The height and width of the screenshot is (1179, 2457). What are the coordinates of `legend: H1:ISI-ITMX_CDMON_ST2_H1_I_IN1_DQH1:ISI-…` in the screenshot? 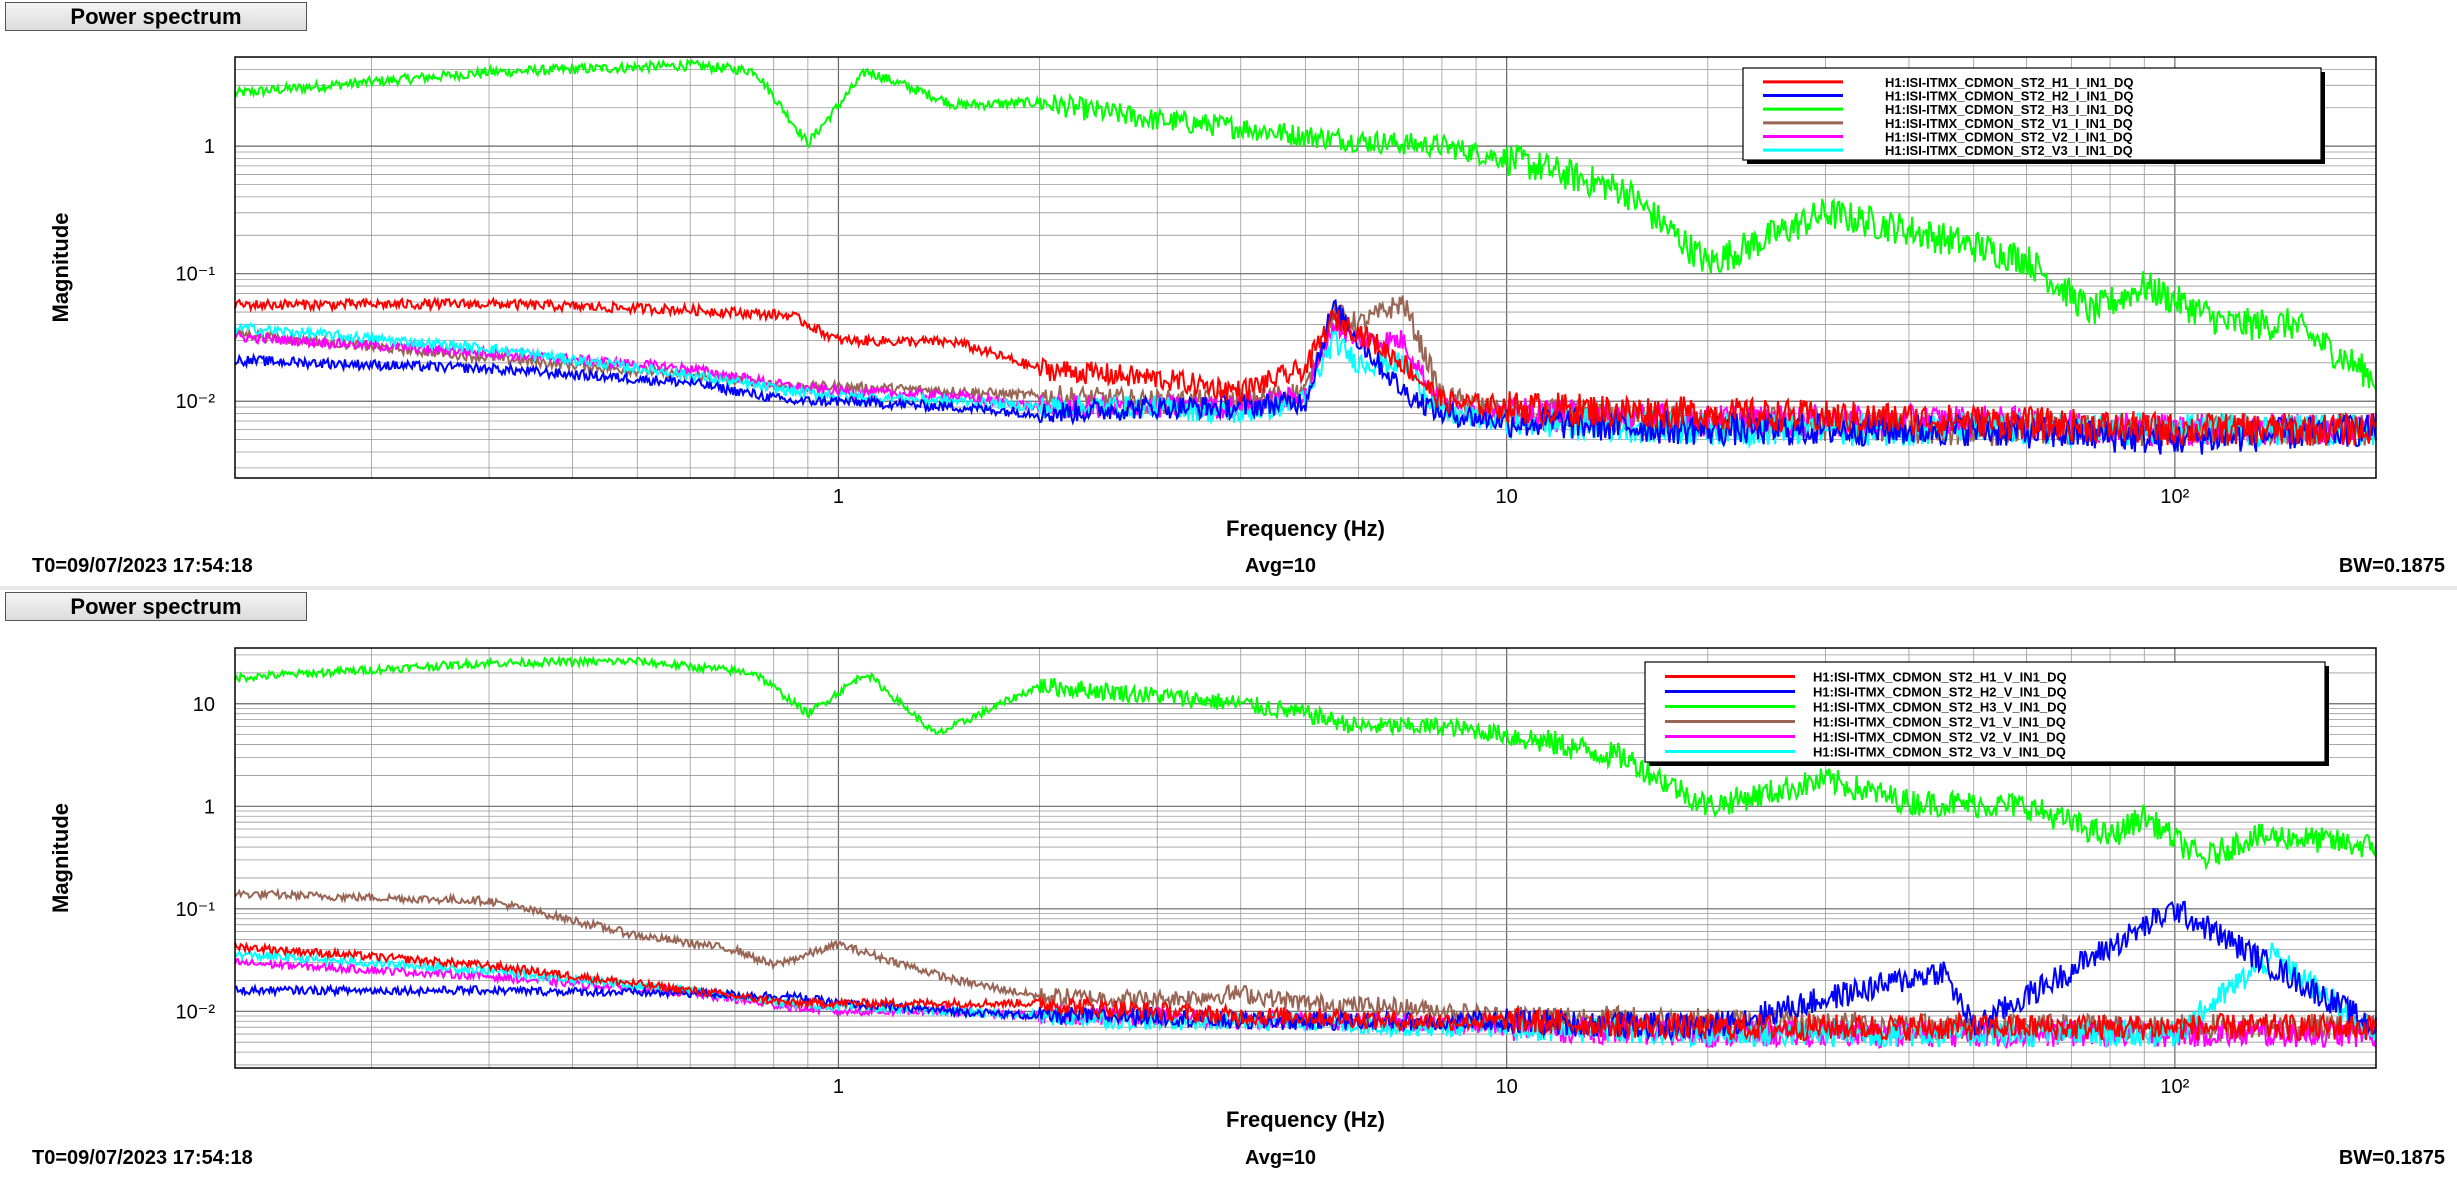 It's located at (2033, 115).